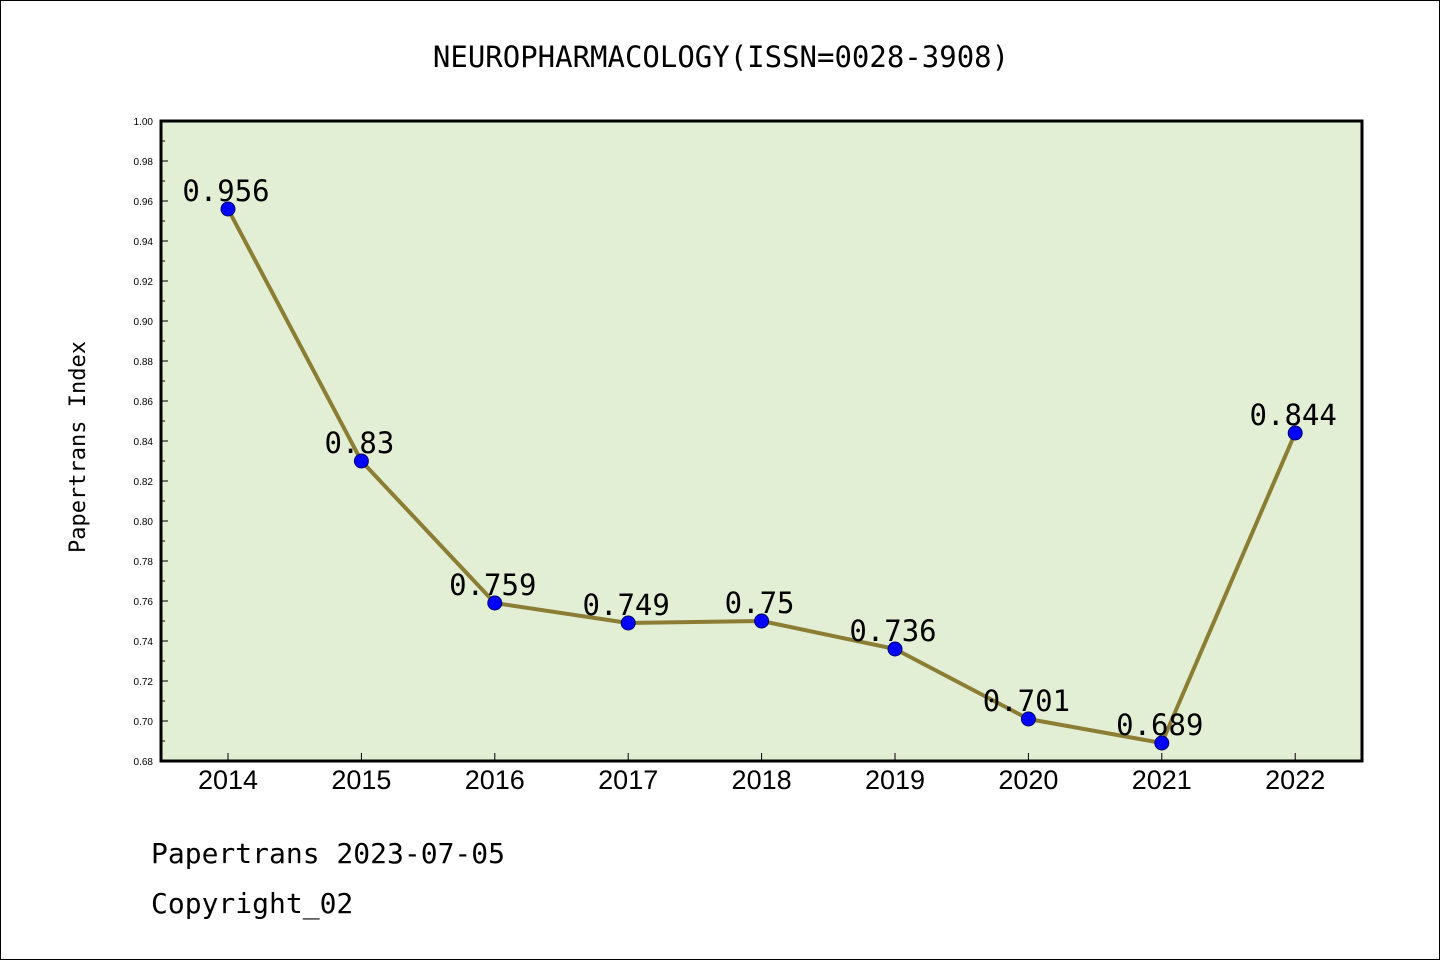 This screenshot has height=960, width=1440. Describe the element at coordinates (762, 780) in the screenshot. I see `x-tick-label: 2018` at that location.